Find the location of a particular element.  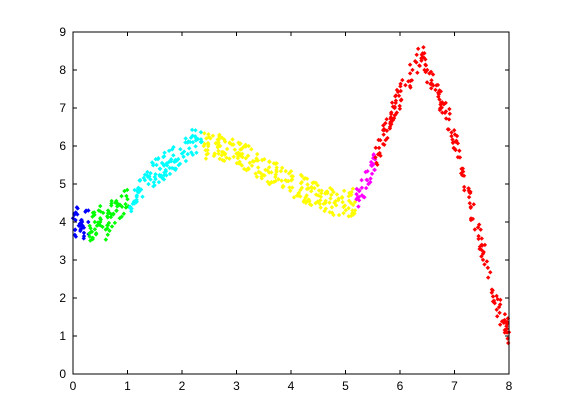

y-tick-label: 9 is located at coordinates (62, 32).